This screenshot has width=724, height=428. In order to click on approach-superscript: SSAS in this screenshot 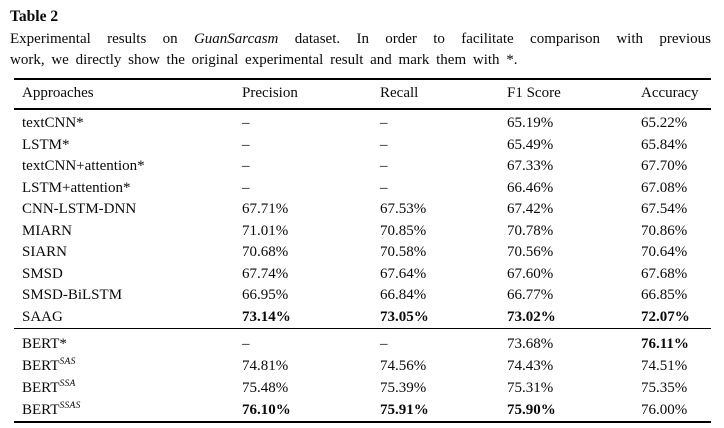, I will do `click(70, 406)`.